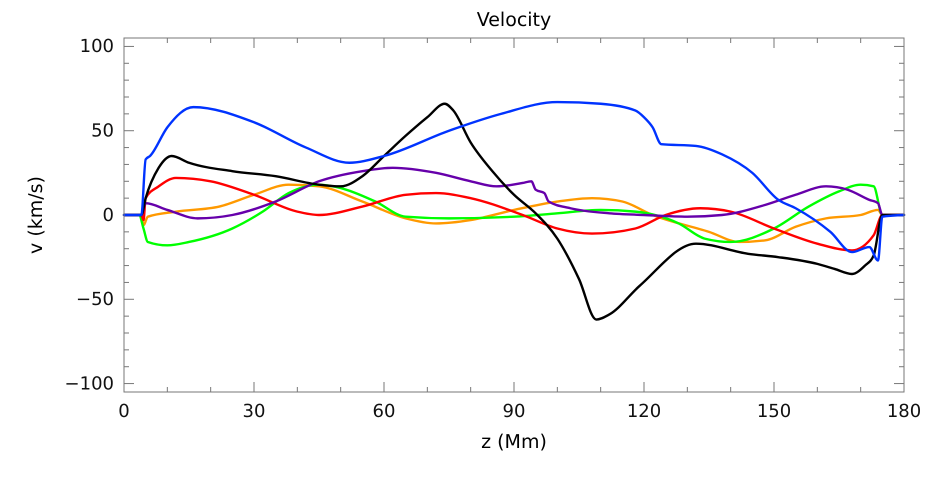 This screenshot has width=940, height=478. Describe the element at coordinates (95, 299) in the screenshot. I see `y-tick-label: −50` at that location.